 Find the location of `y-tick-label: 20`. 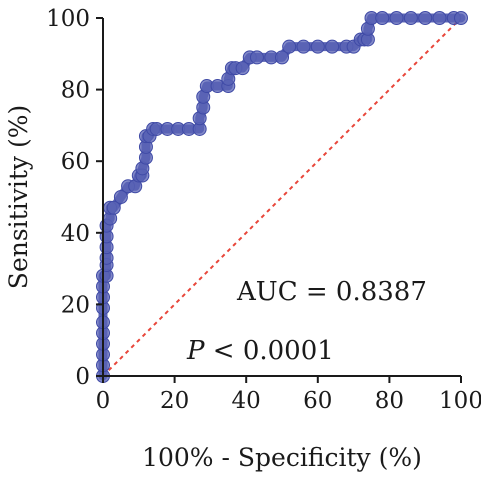

y-tick-label: 20 is located at coordinates (75, 305).